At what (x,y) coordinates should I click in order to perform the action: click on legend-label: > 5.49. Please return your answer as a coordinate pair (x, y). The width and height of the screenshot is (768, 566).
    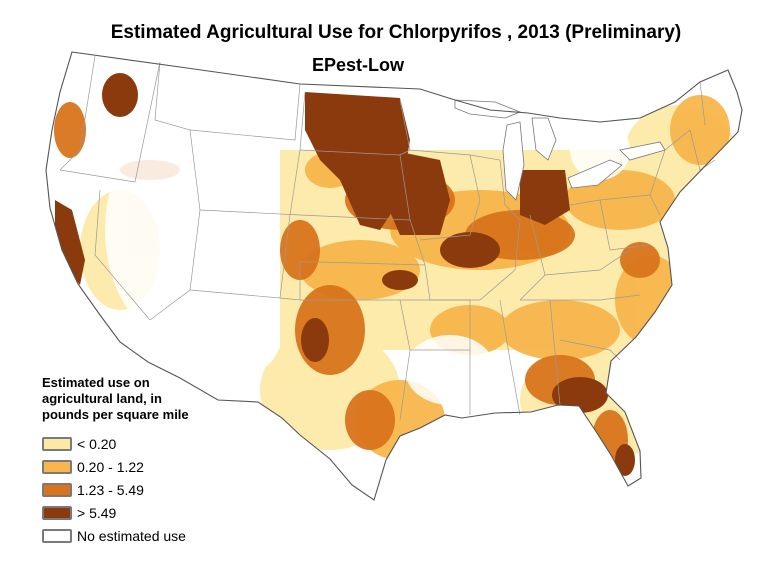
    Looking at the image, I should click on (97, 512).